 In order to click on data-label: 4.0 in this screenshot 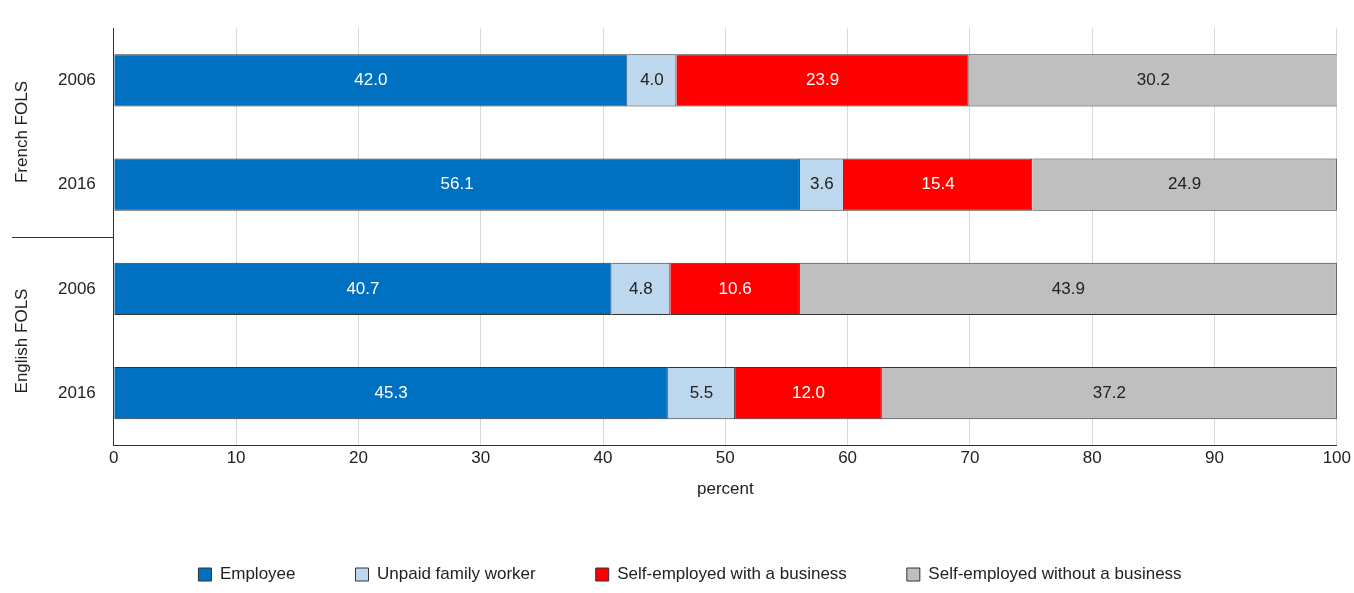, I will do `click(652, 80)`.